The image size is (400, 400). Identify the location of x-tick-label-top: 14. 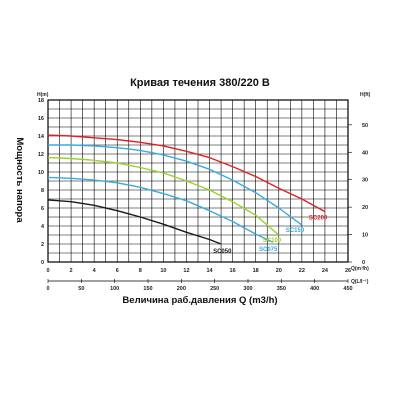
(209, 271).